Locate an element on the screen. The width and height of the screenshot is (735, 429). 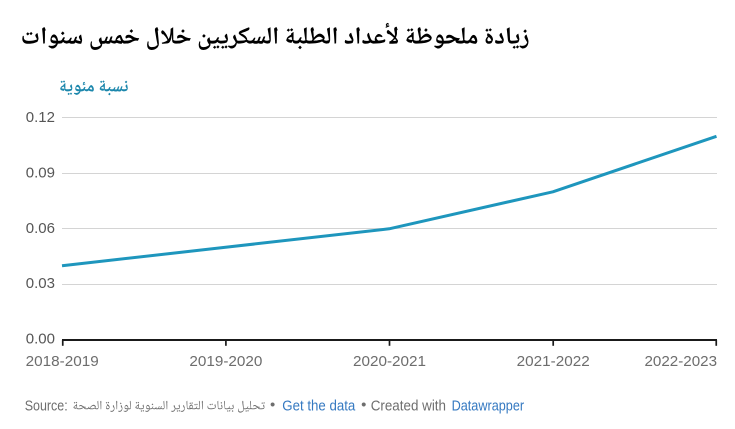
svg-text: 2019-2020 is located at coordinates (225, 361).